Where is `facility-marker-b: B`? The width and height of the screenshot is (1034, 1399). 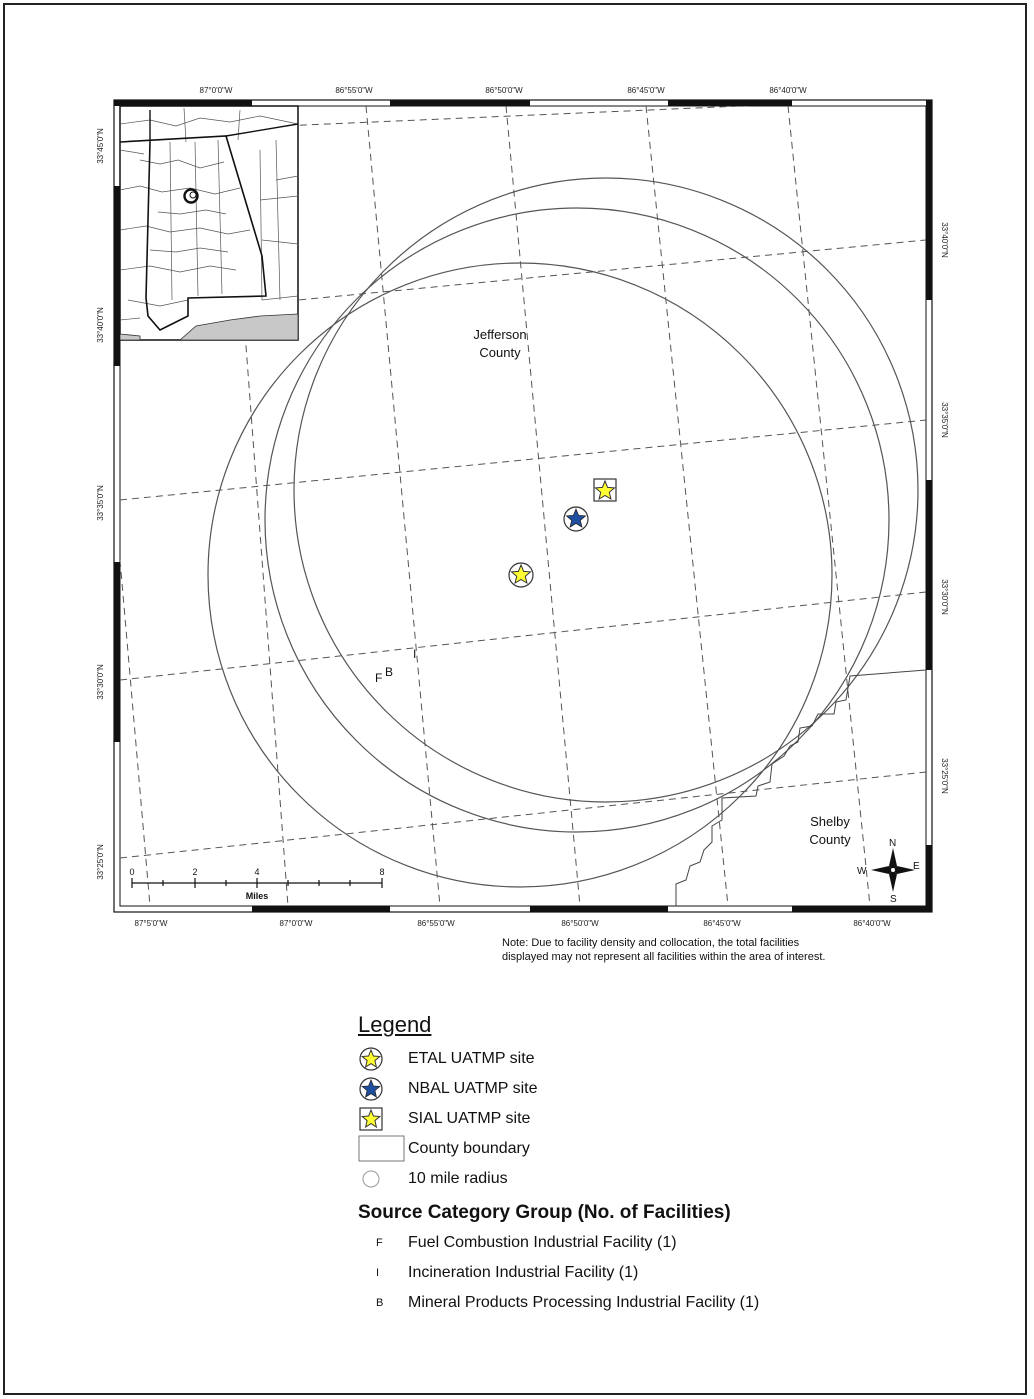 facility-marker-b: B is located at coordinates (389, 672).